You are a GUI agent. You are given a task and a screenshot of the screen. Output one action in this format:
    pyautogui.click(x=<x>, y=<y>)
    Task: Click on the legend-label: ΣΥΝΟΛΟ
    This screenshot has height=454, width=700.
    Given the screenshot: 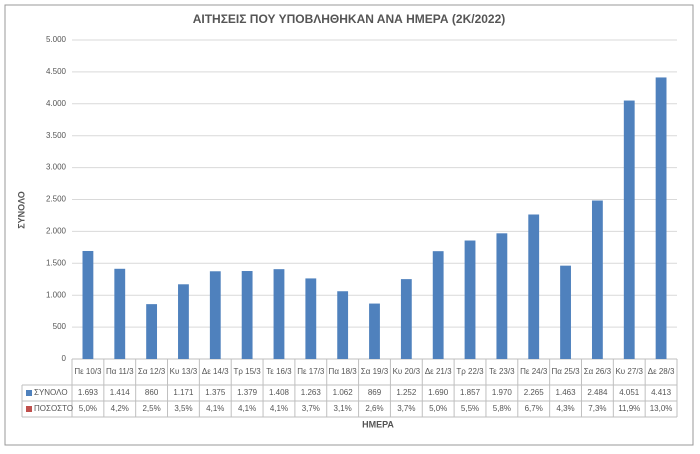 What is the action you would take?
    pyautogui.click(x=51, y=392)
    